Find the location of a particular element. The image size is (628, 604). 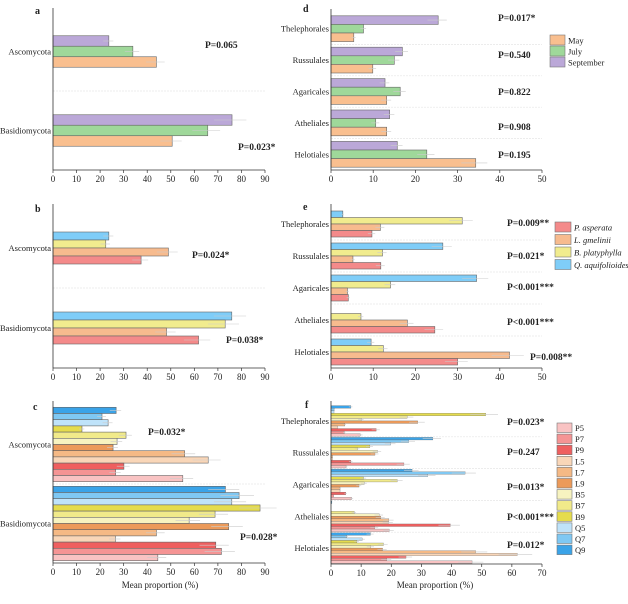

bar-atheliales-p5 is located at coordinates (360, 530).